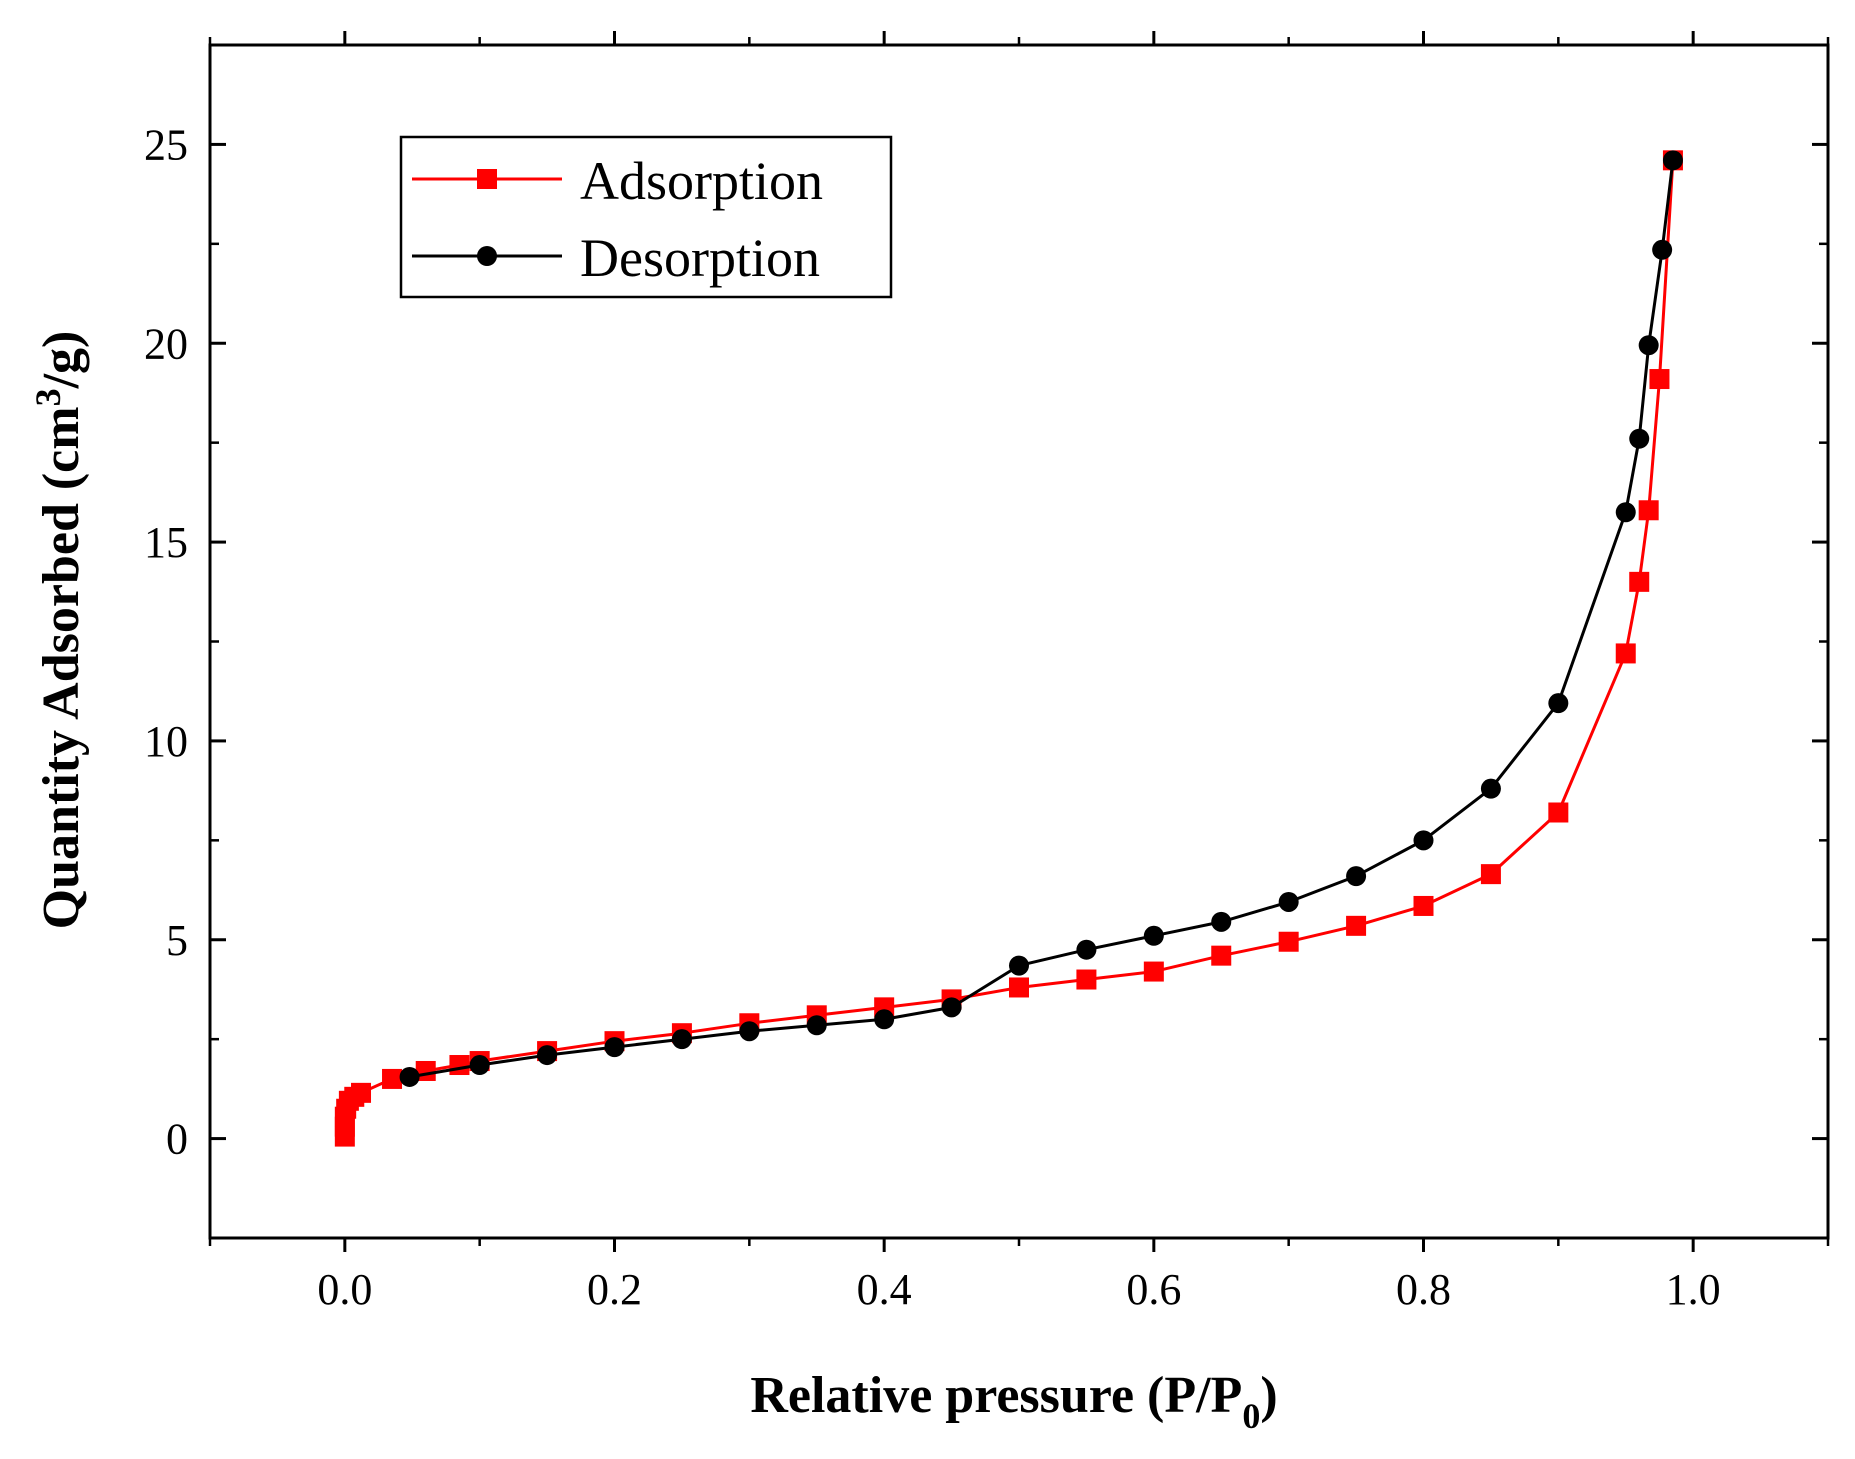  What do you see at coordinates (177, 940) in the screenshot?
I see `y-tick-label: 5` at bounding box center [177, 940].